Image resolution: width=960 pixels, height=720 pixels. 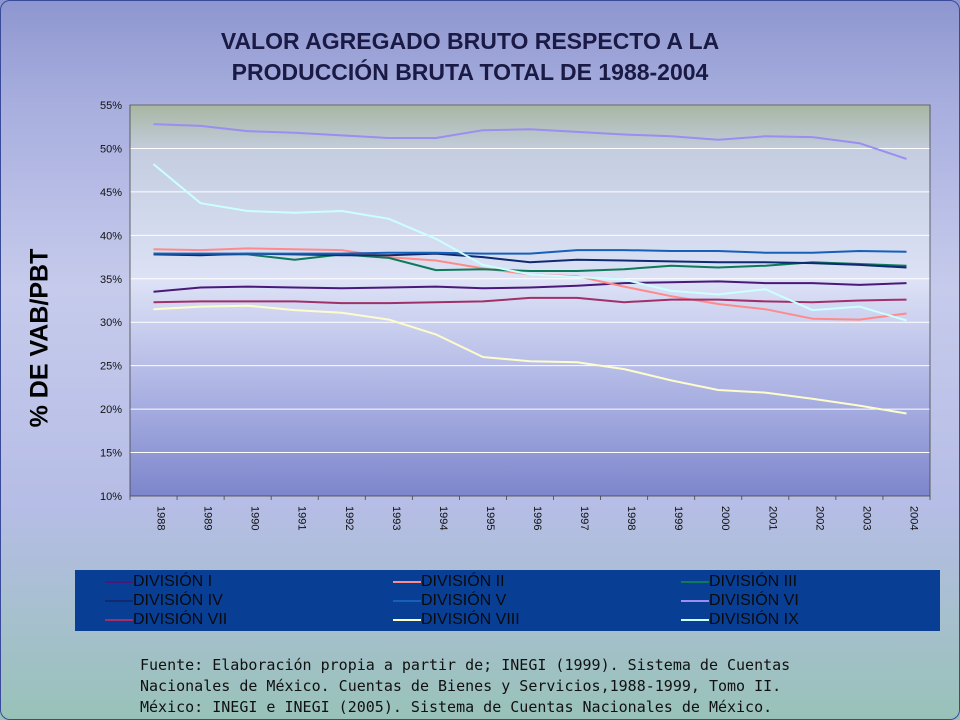 I want to click on legend-item-5: DIVISIÓN V, so click(x=537, y=600).